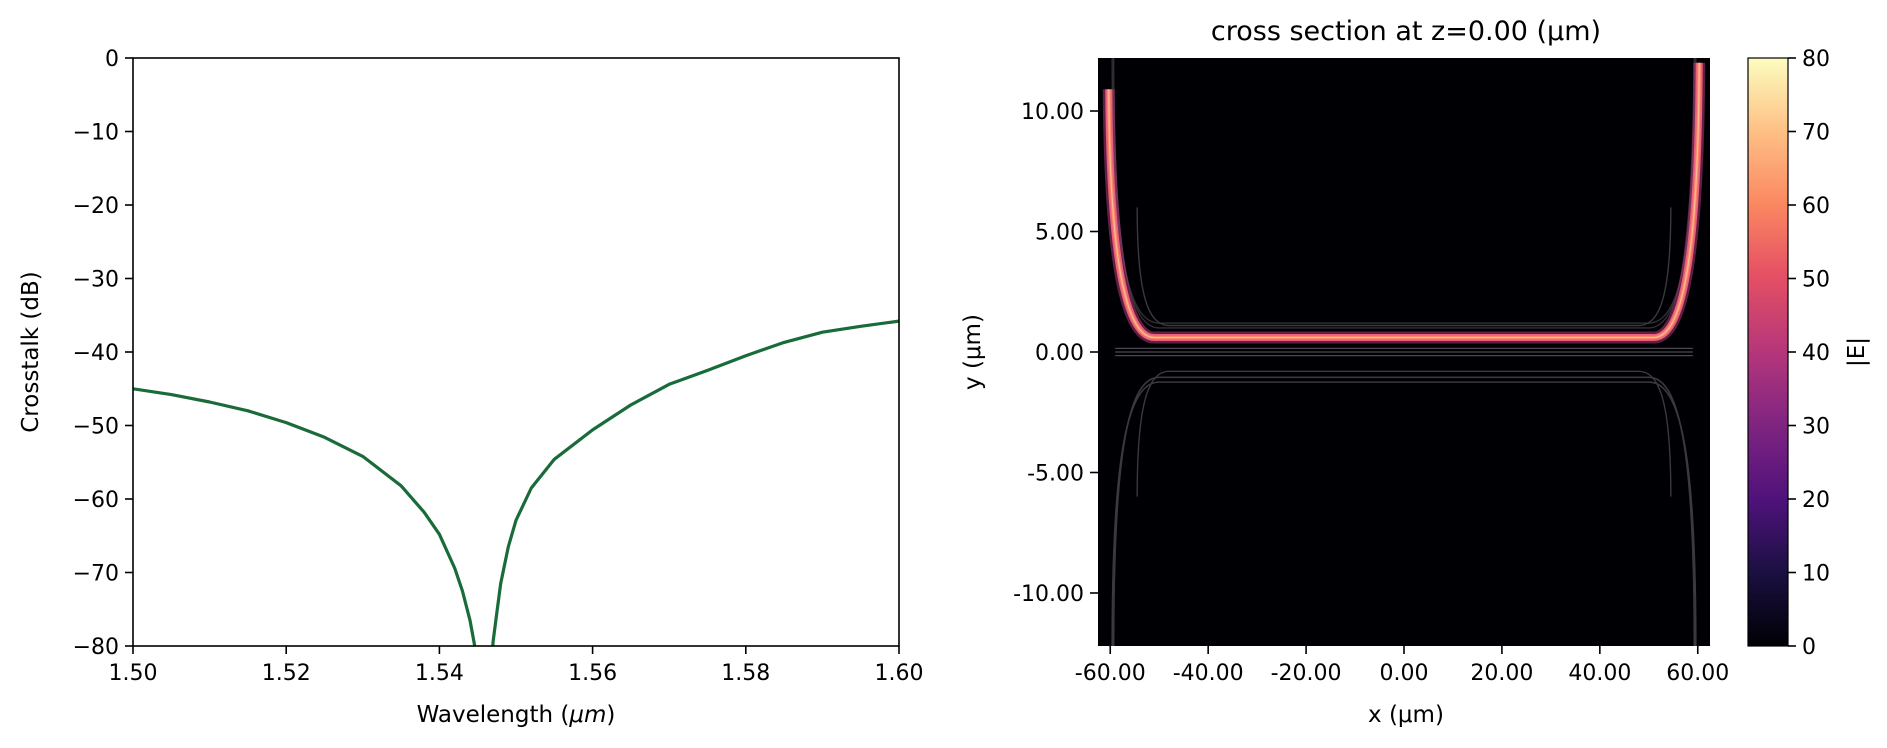 This screenshot has width=1887, height=748. Describe the element at coordinates (96, 280) in the screenshot. I see `crosstalk-y-tick-label: −30` at that location.